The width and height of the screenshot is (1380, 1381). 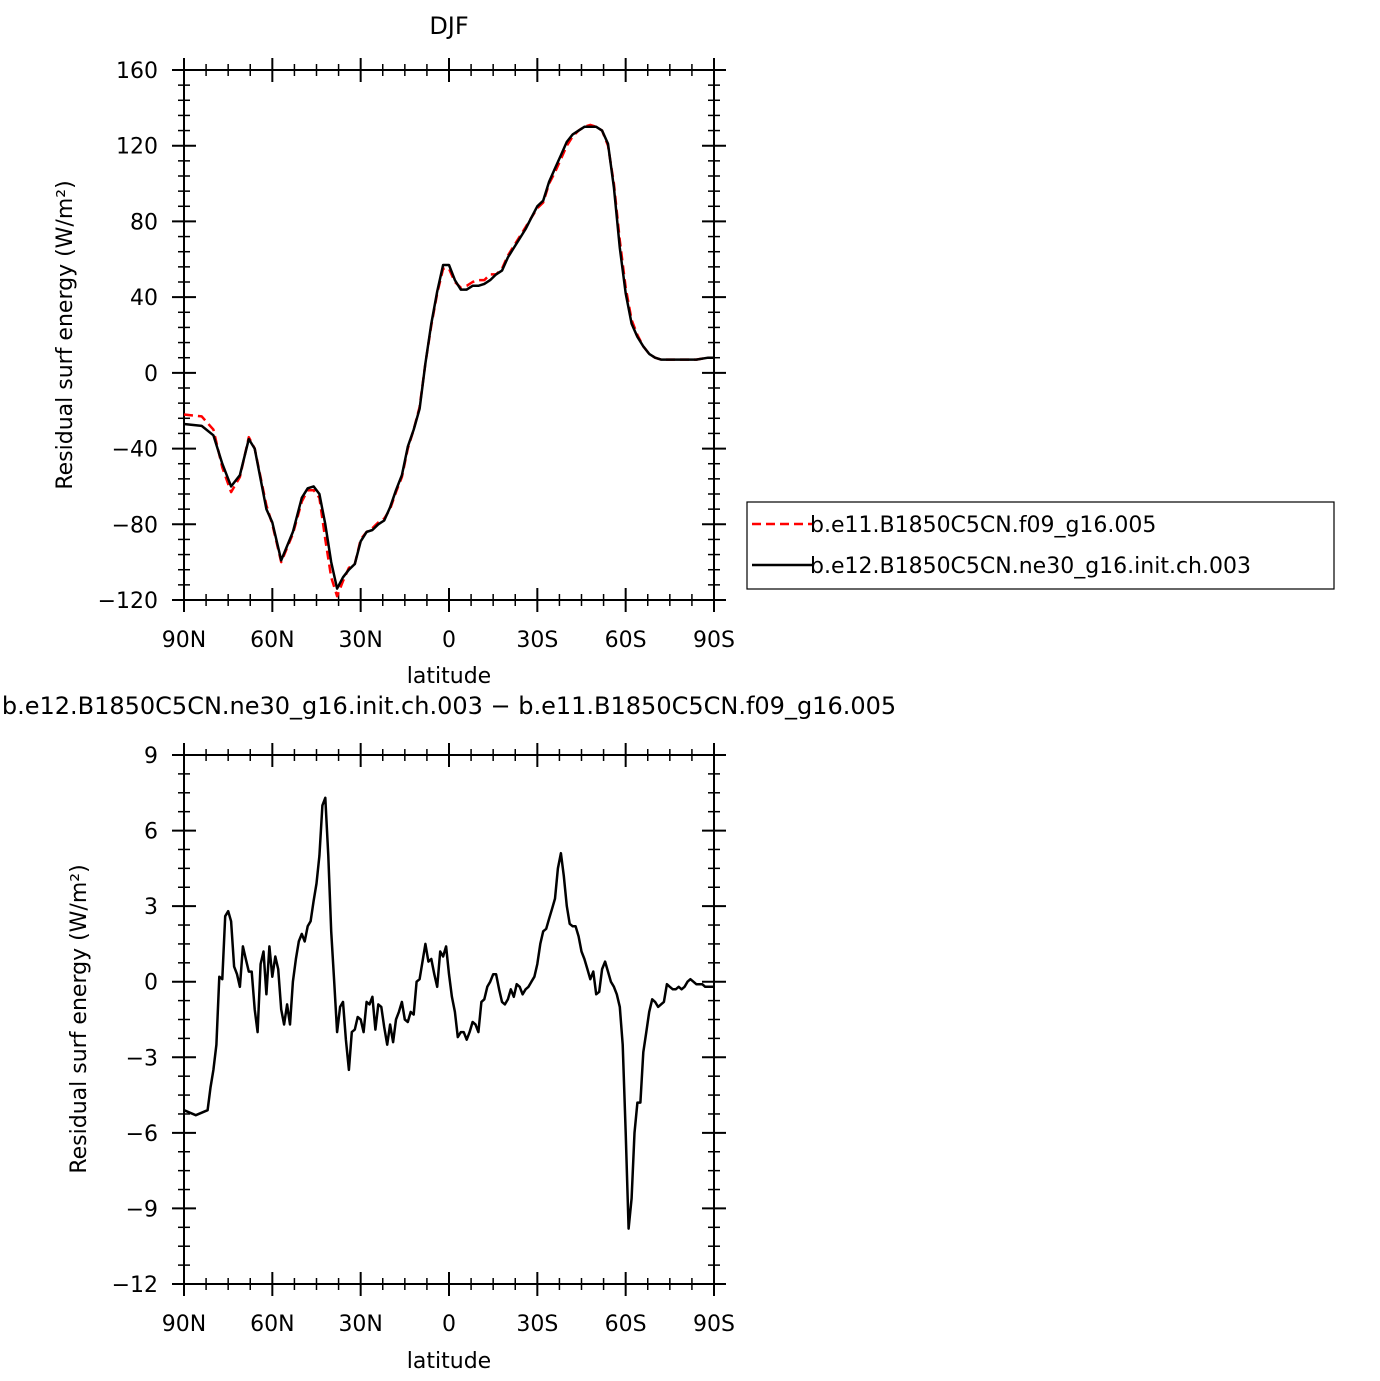 I want to click on y-tick-label: 9, so click(x=151, y=756).